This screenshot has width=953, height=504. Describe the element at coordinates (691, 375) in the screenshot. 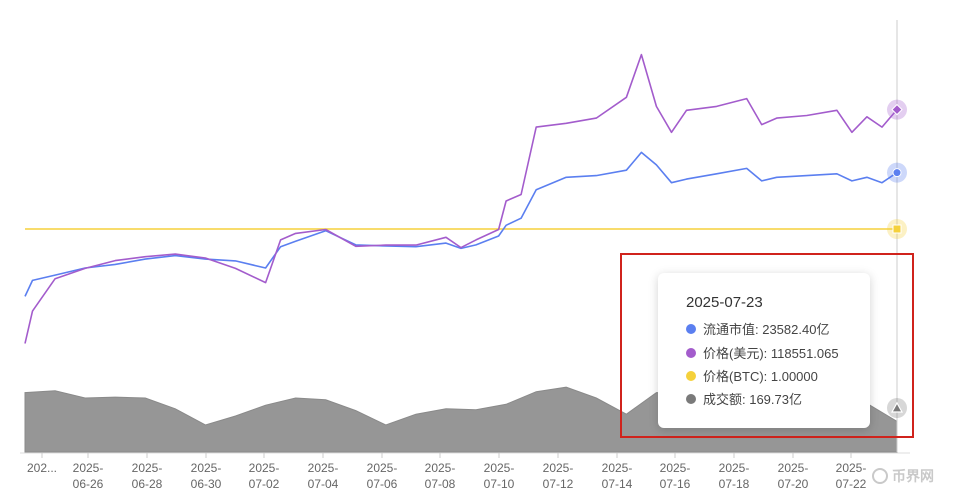

I see `tooltip-dot-price-btc` at that location.